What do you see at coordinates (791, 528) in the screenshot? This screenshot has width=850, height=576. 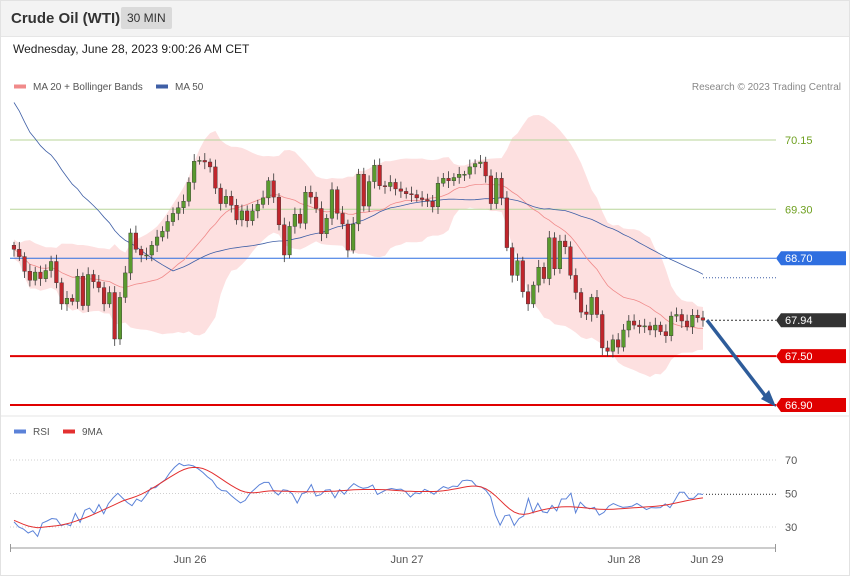 I see `rsi-tick-label: 30` at bounding box center [791, 528].